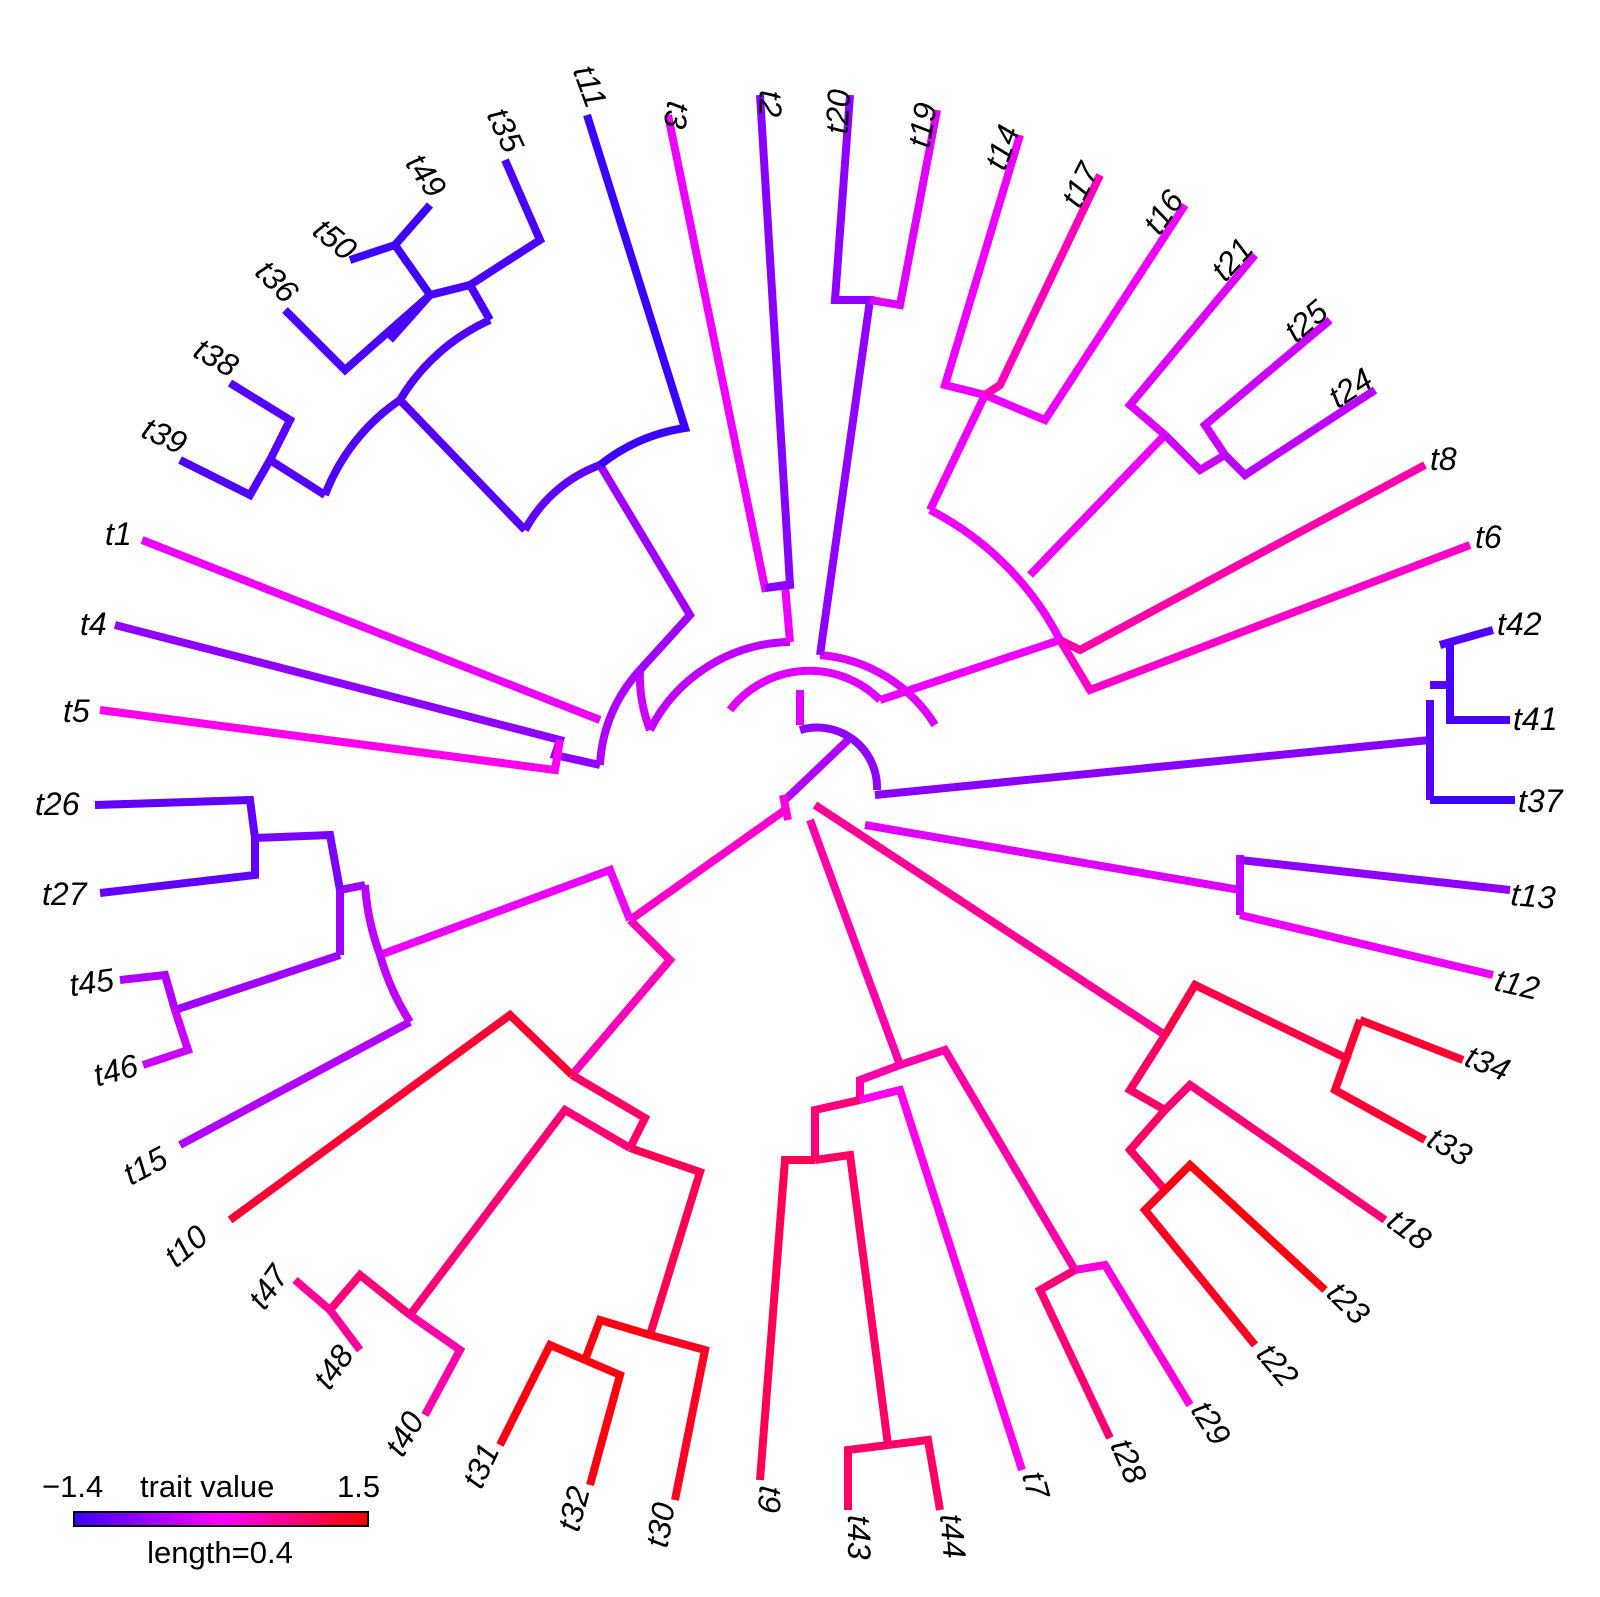  What do you see at coordinates (76, 711) in the screenshot?
I see `tip-label: t5` at bounding box center [76, 711].